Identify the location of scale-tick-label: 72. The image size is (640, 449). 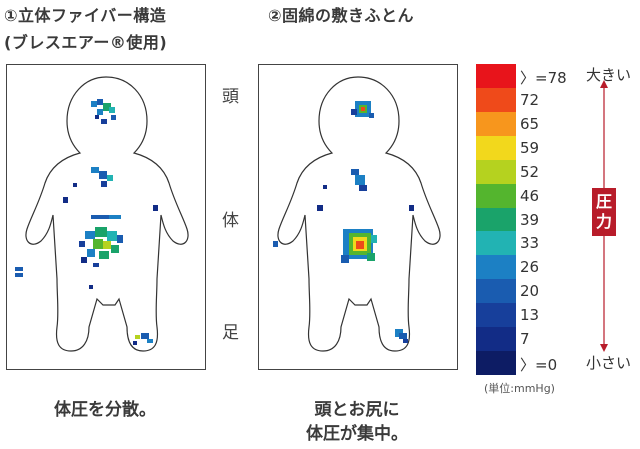
(530, 99).